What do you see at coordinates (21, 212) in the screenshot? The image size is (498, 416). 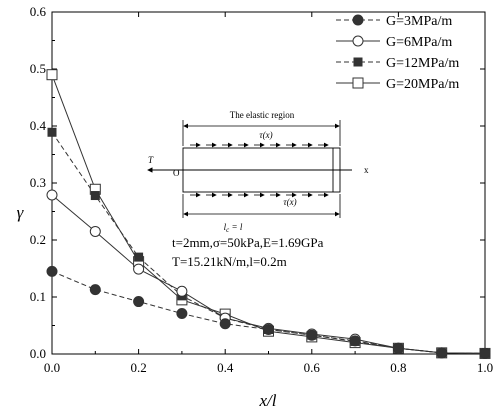 I see `y-axis-title: γ` at bounding box center [21, 212].